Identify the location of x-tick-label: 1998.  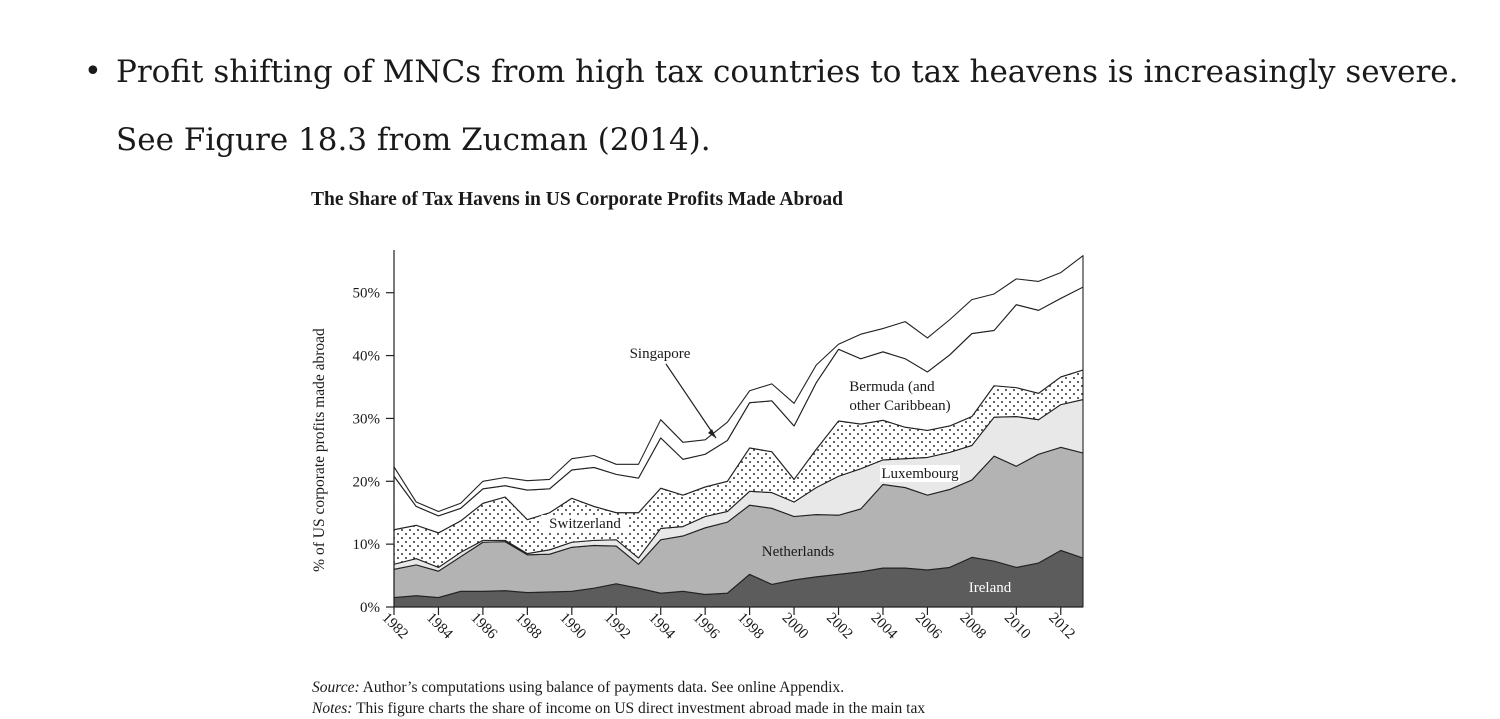
(750, 626).